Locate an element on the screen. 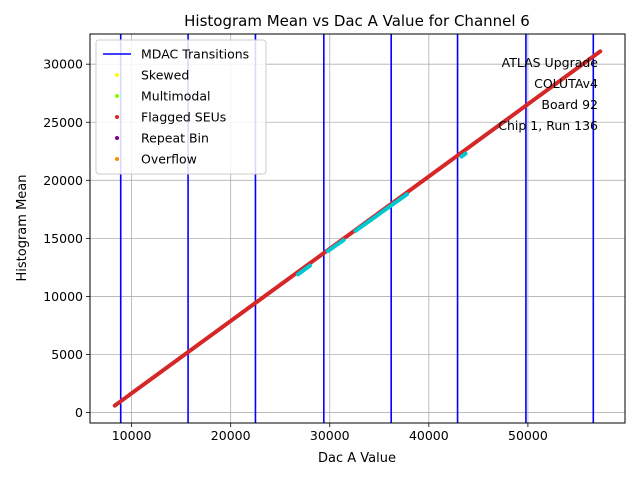 The height and width of the screenshot is (480, 640). legend-box is located at coordinates (181, 107).